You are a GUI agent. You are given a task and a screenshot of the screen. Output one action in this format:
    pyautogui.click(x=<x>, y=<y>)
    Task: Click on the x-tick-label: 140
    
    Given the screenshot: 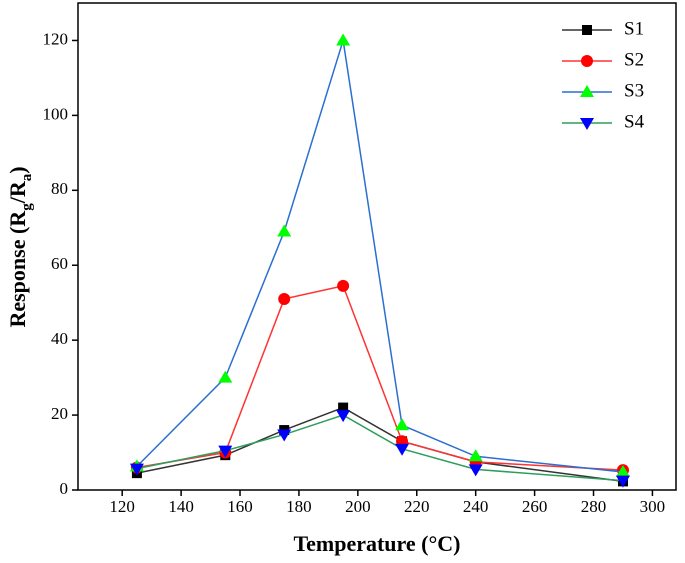 What is the action you would take?
    pyautogui.click(x=181, y=506)
    